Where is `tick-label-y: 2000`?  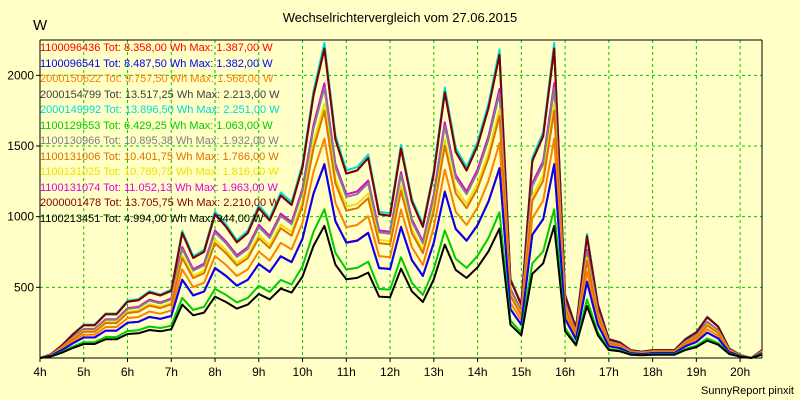 tick-label-y: 2000 is located at coordinates (20, 75).